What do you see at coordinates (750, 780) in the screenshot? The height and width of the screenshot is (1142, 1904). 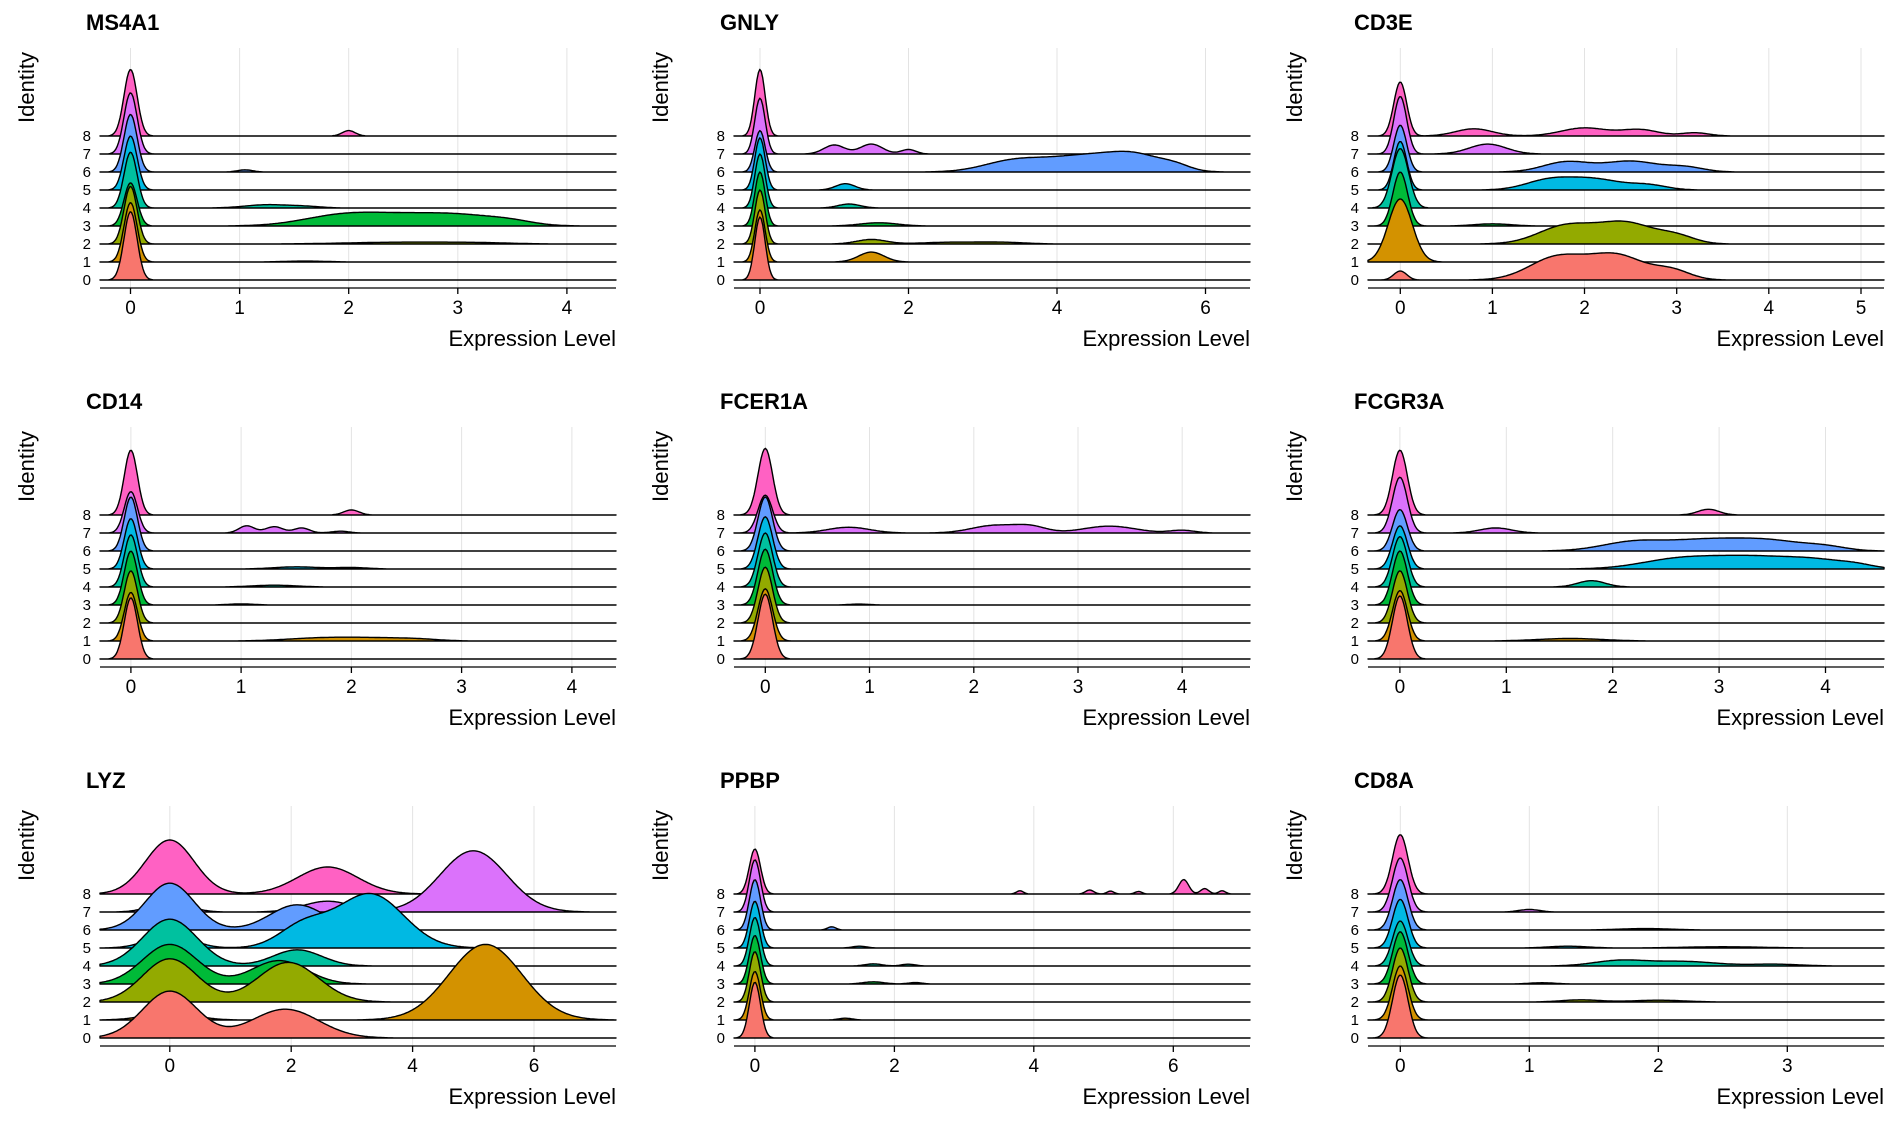 I see `panel-title: PPBP` at bounding box center [750, 780].